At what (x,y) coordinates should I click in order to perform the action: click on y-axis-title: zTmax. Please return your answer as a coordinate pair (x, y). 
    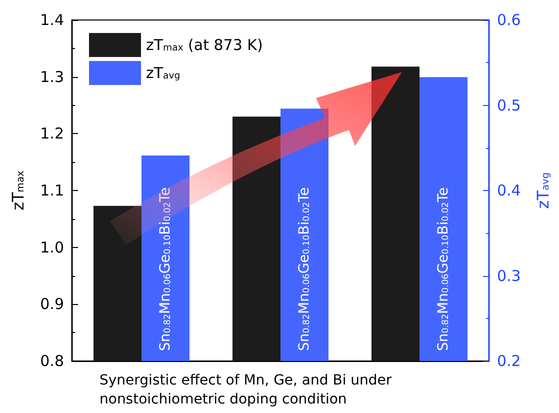
    Looking at the image, I should click on (18, 190).